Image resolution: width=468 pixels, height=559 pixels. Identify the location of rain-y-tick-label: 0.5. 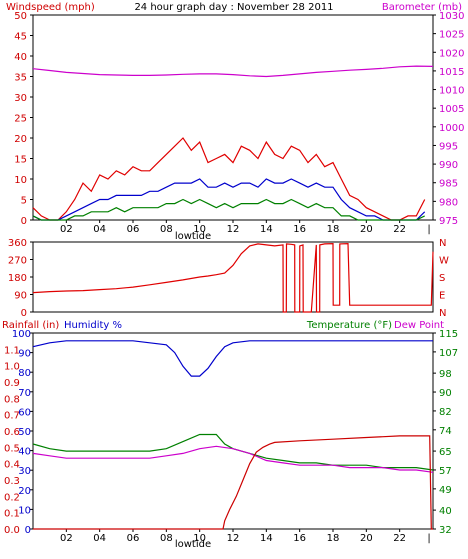
(12, 448).